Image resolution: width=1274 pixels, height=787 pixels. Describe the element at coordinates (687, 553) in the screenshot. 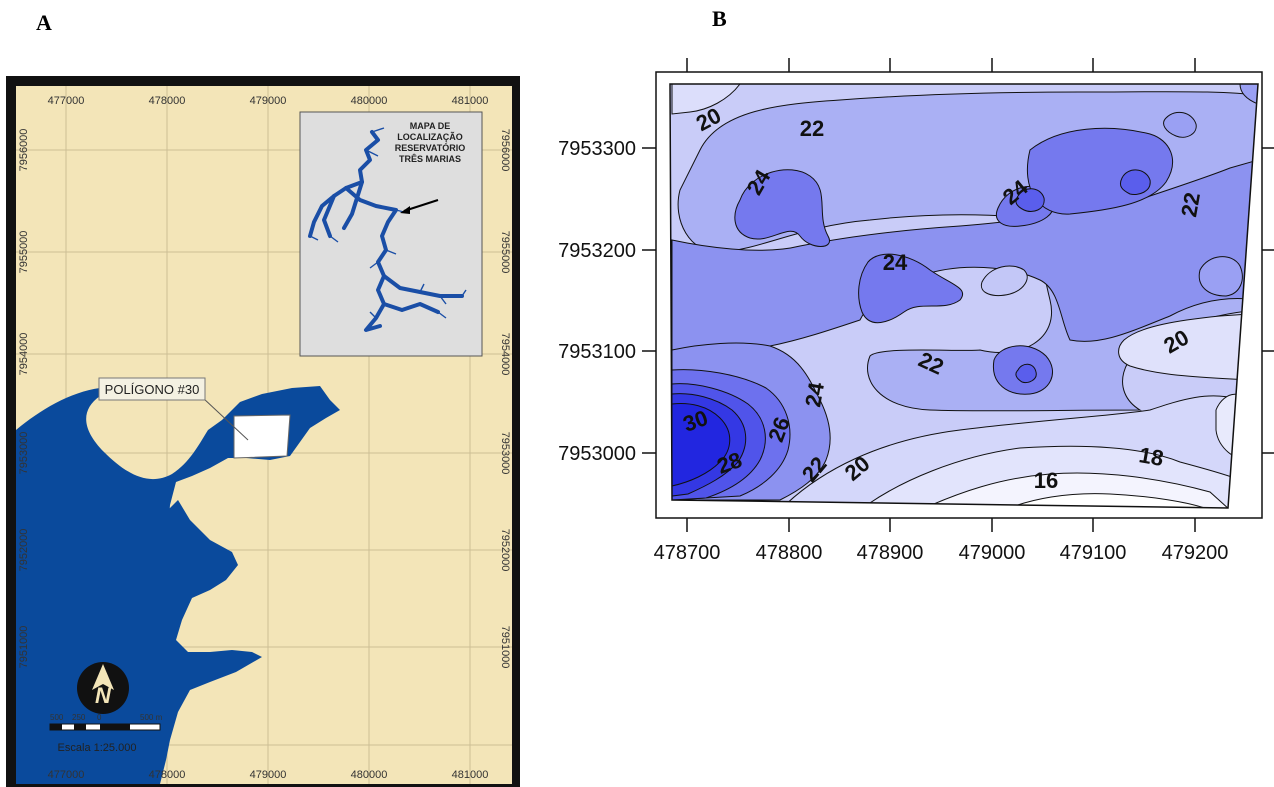

I see `tick-b-x-1: 478700` at that location.